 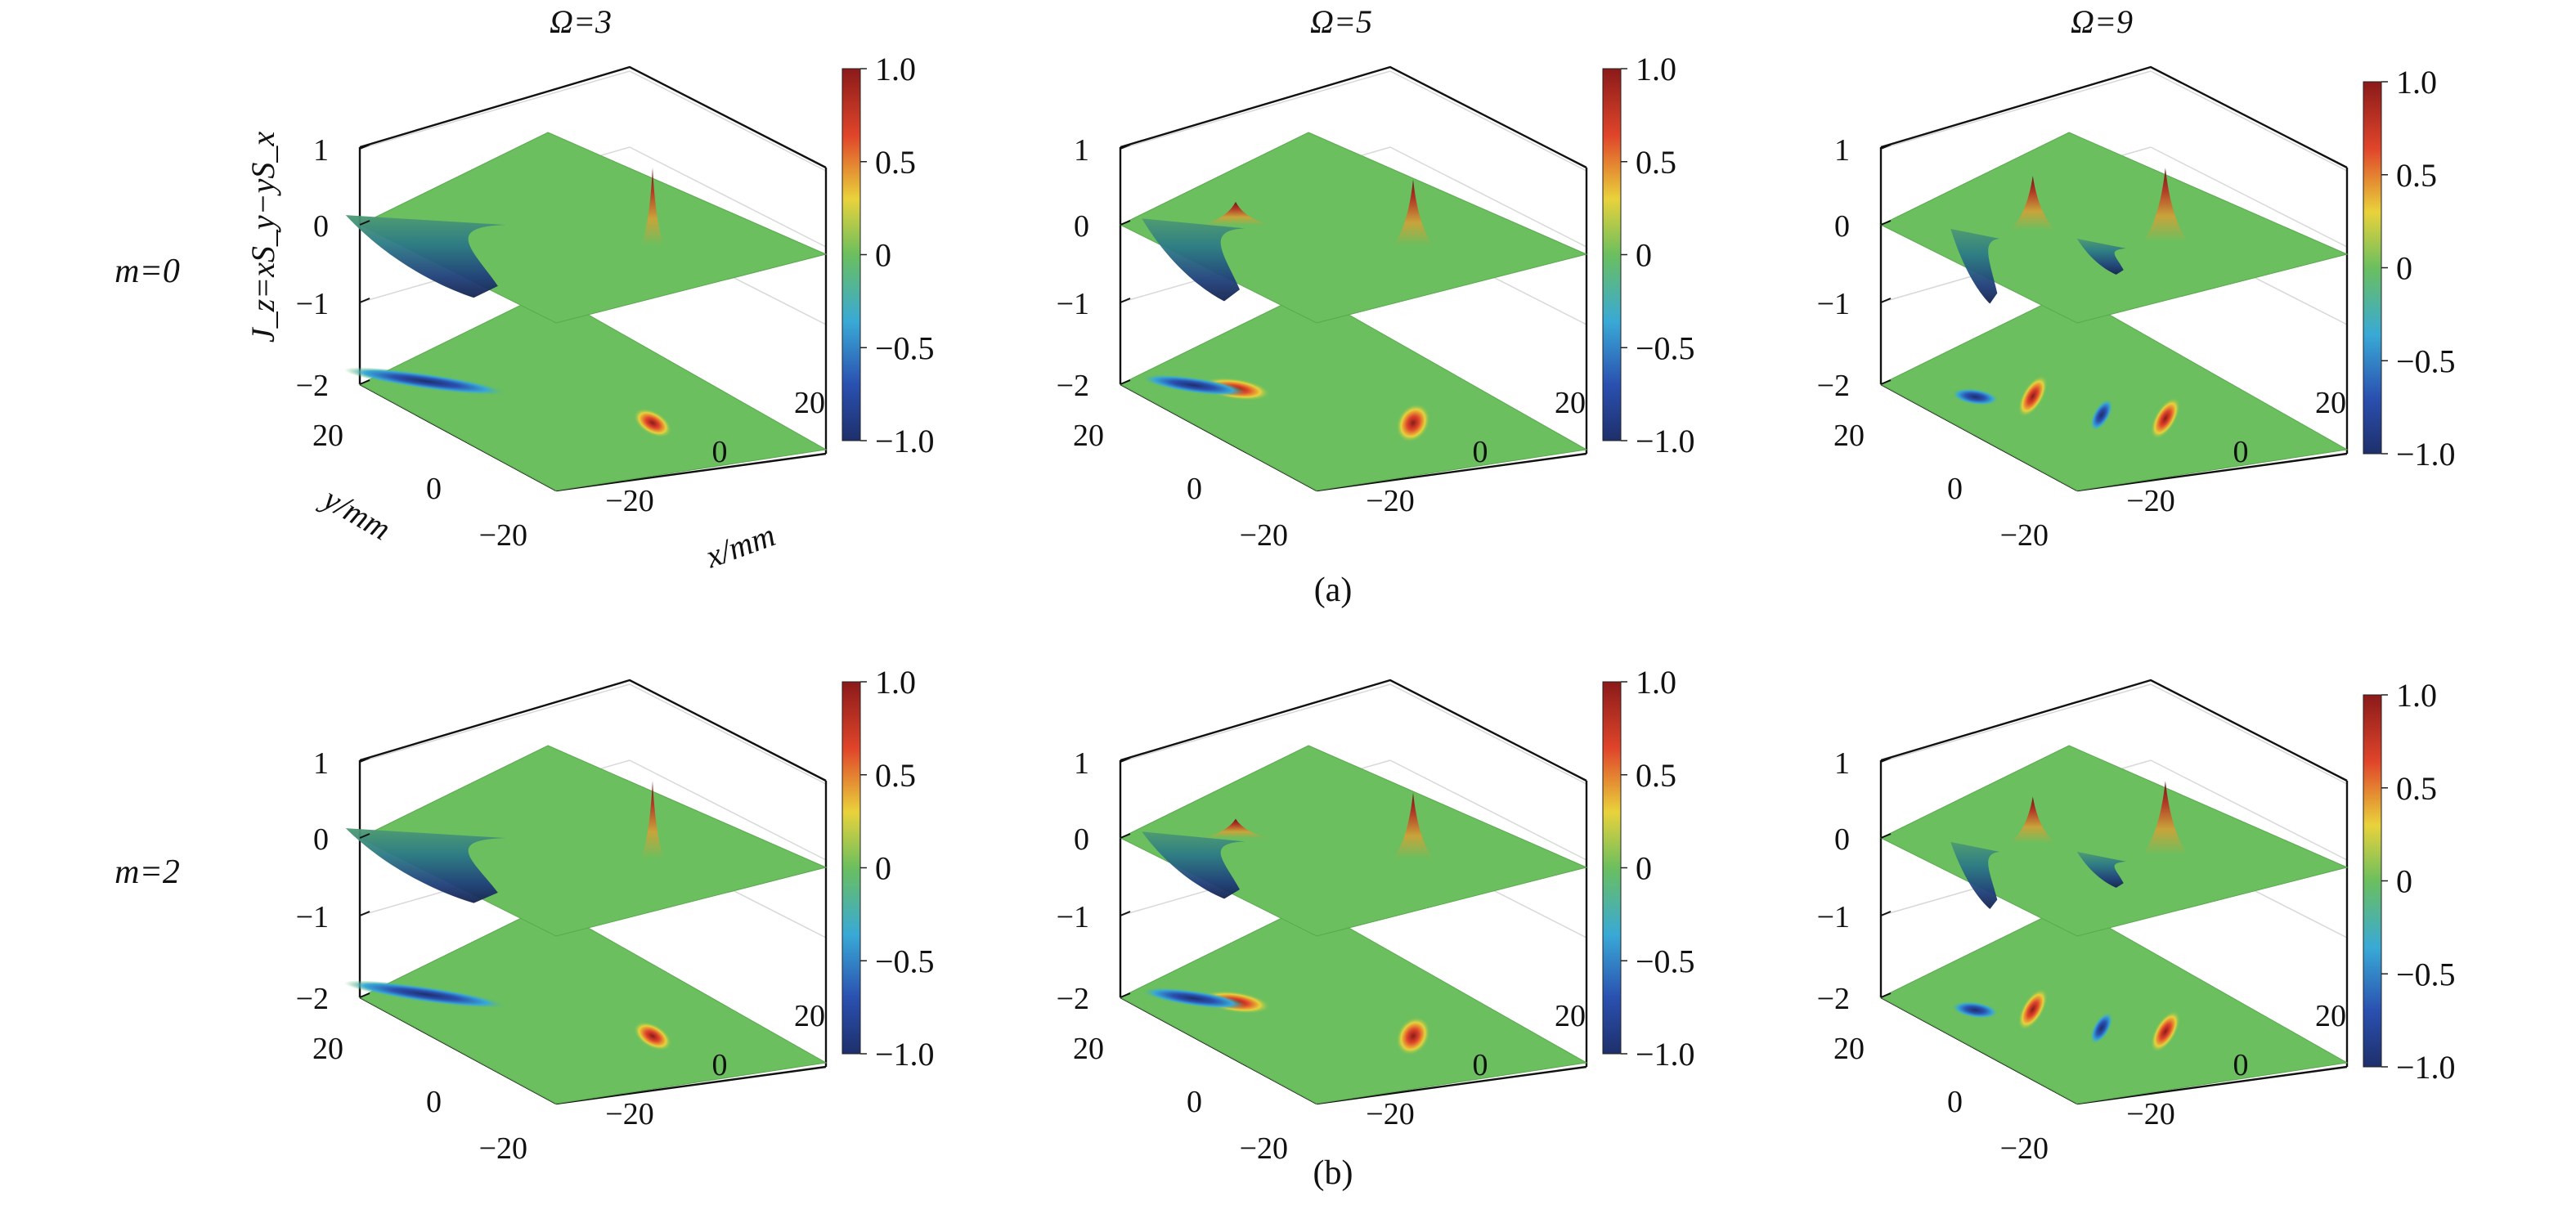 What do you see at coordinates (263, 238) in the screenshot?
I see `z-axis-label: J_z=xS_y−yS_x` at bounding box center [263, 238].